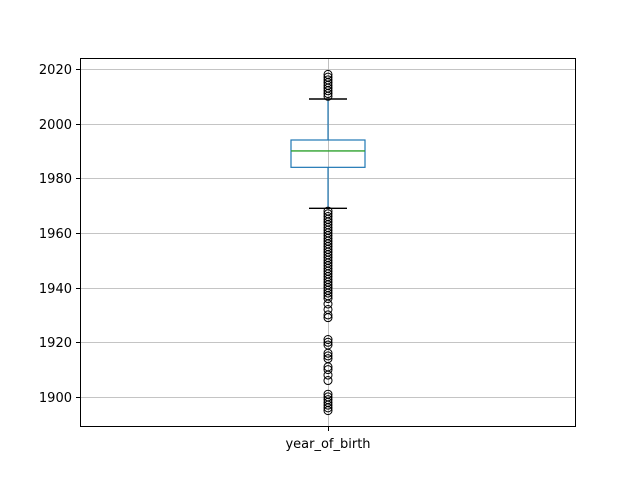 The image size is (640, 480). I want to click on y-tick-label: 1900, so click(55, 398).